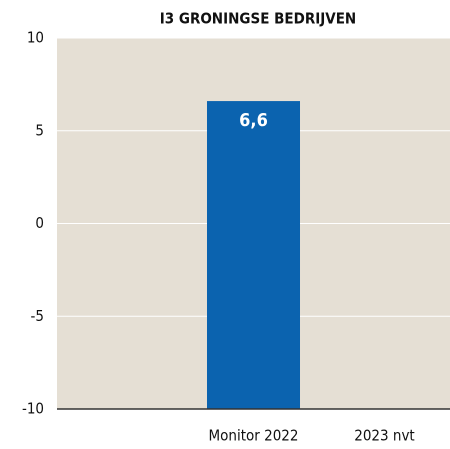 This screenshot has width=450, height=449. What do you see at coordinates (254, 436) in the screenshot?
I see `x-tick-label: Monitor 2022` at bounding box center [254, 436].